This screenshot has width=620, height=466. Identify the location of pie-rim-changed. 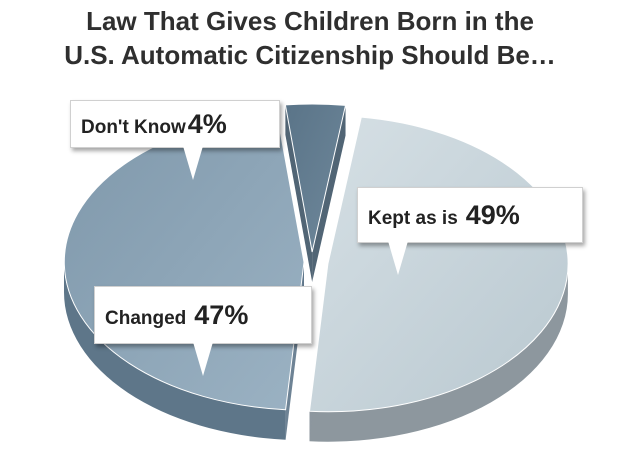
(175, 351).